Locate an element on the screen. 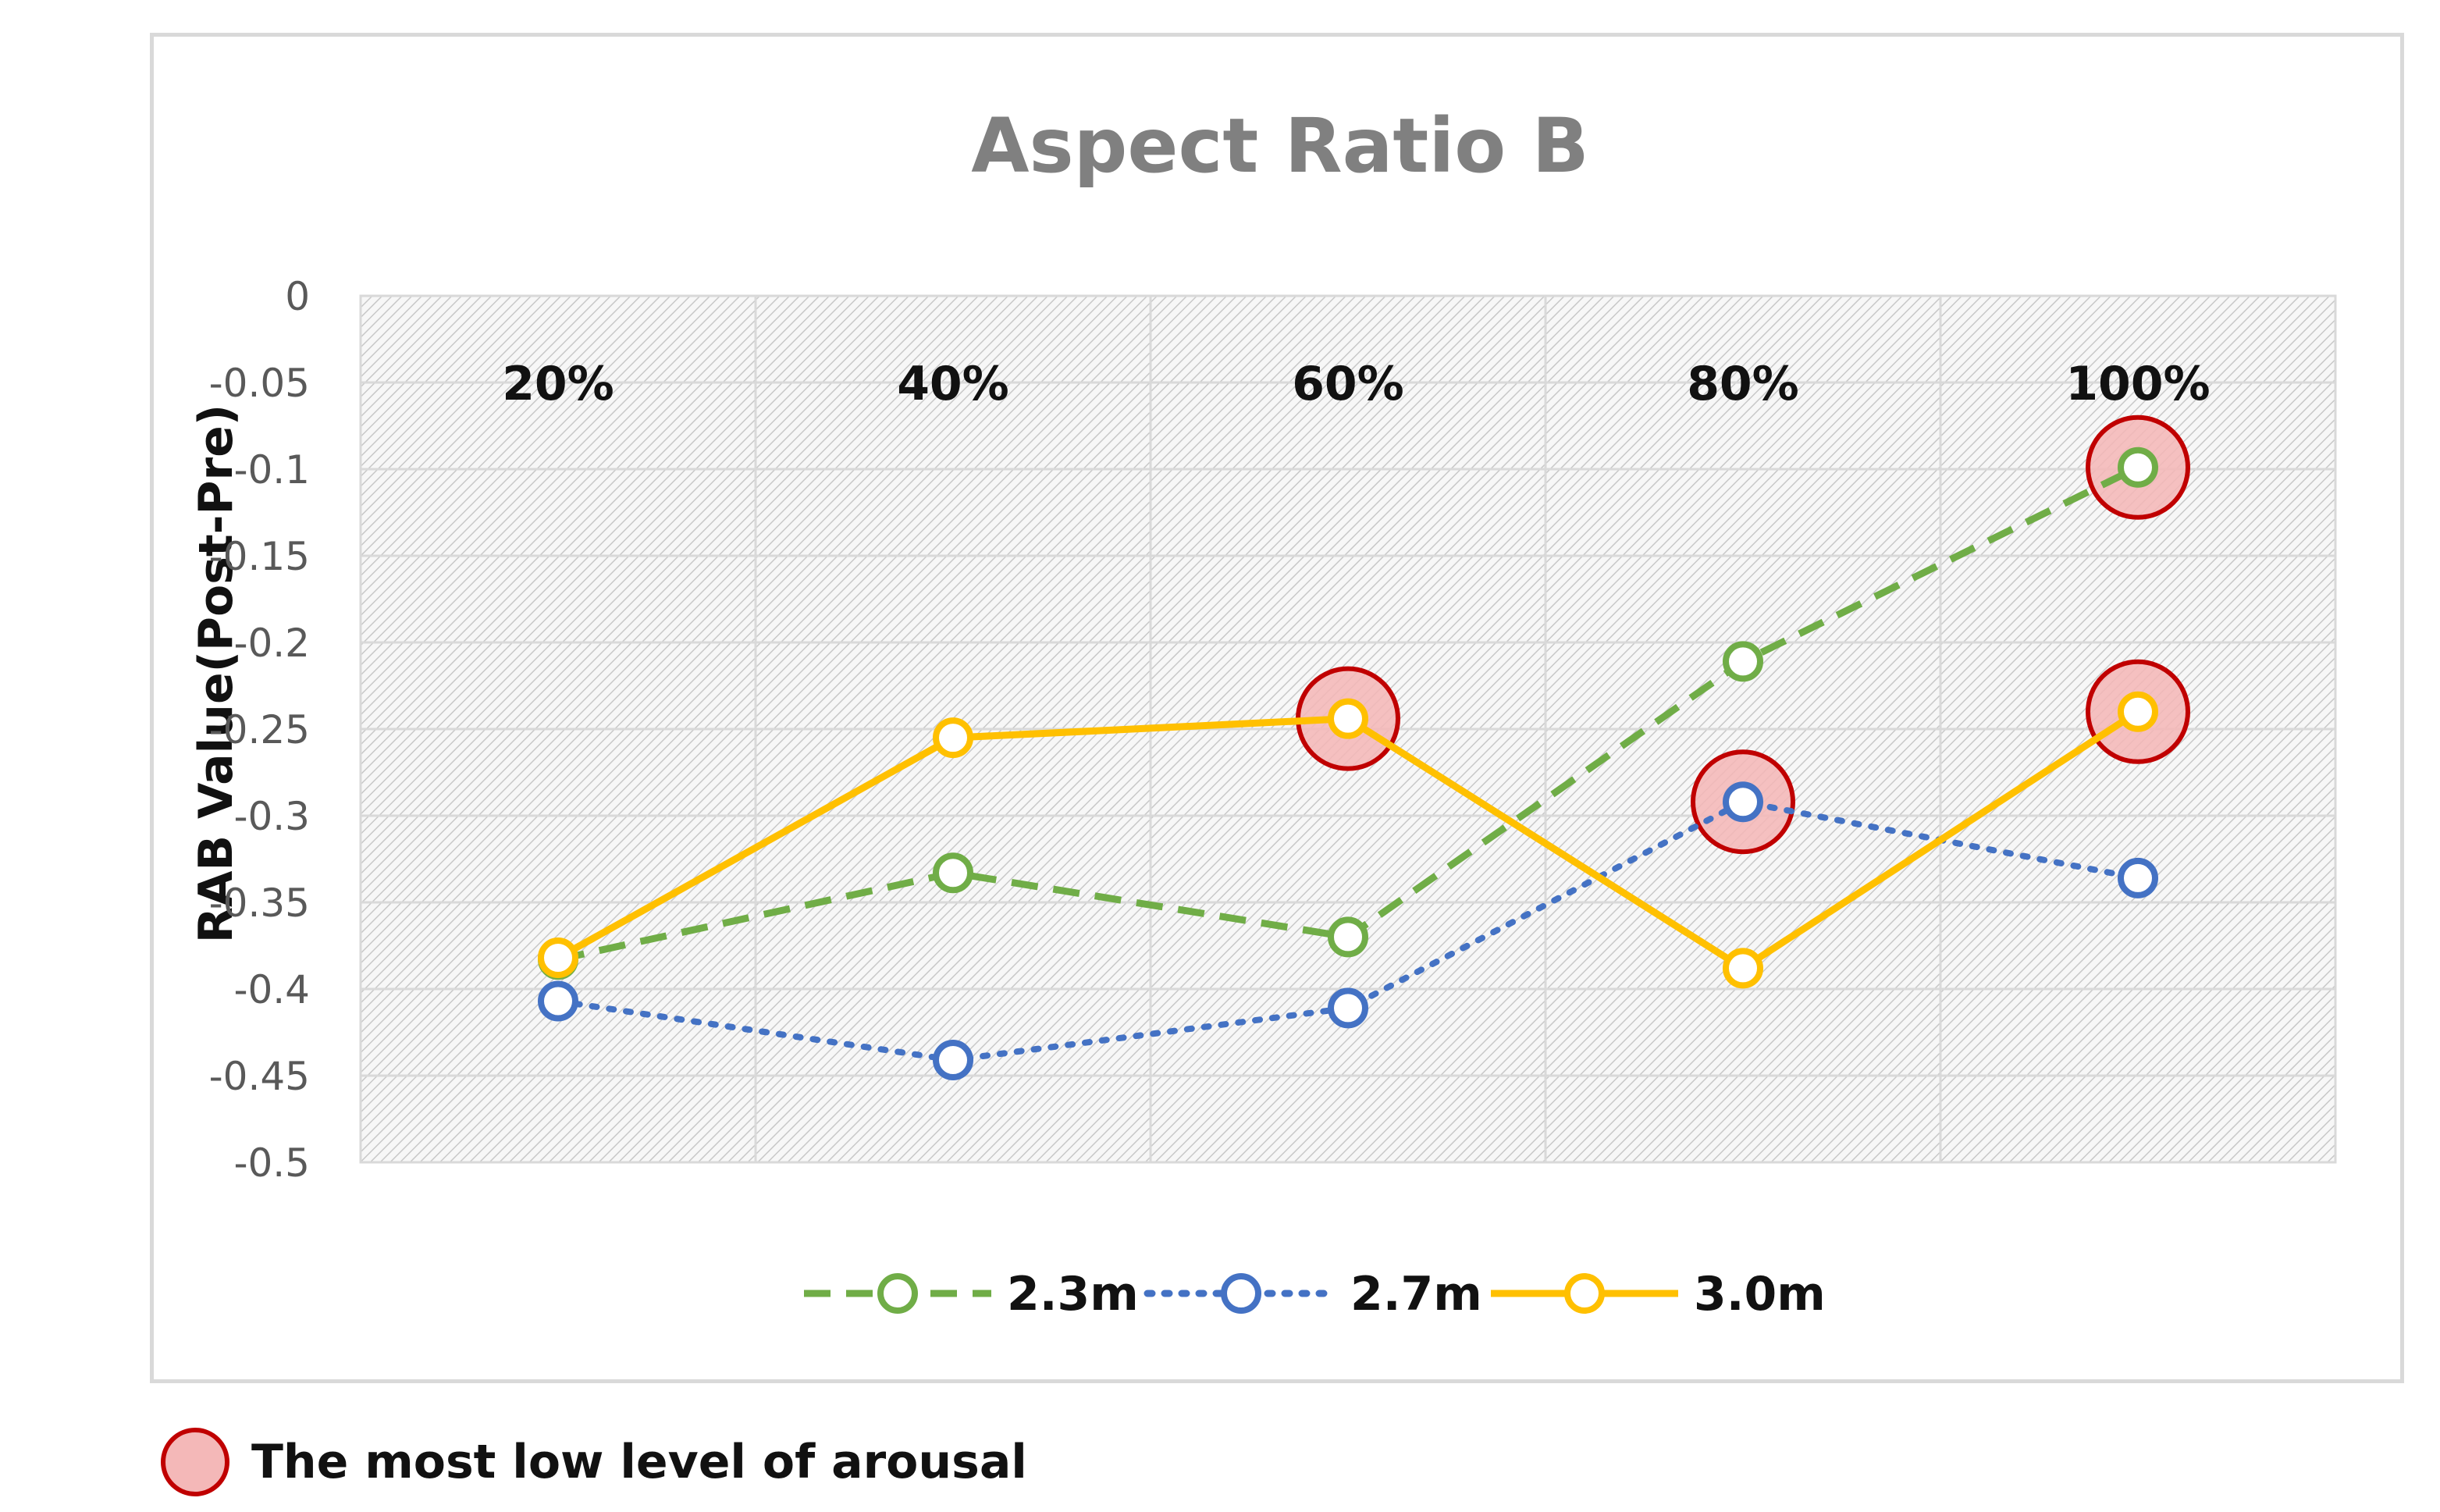 The height and width of the screenshot is (1512, 2440). legend: 2.3m 2.7m 3.0m is located at coordinates (1315, 1294).